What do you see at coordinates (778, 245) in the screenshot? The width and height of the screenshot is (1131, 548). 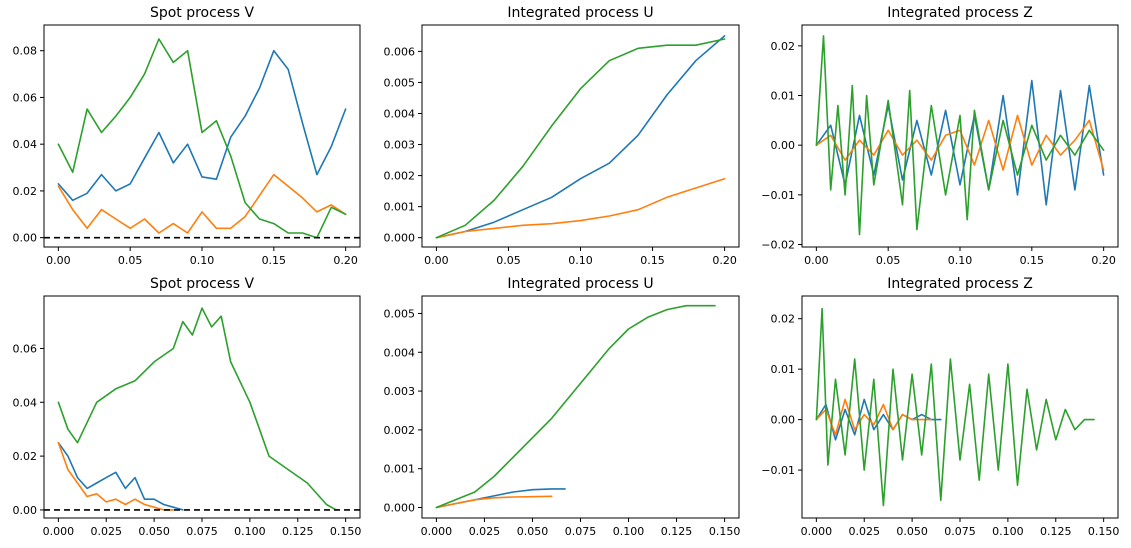 I see `y-tick-label: −0.02` at bounding box center [778, 245].